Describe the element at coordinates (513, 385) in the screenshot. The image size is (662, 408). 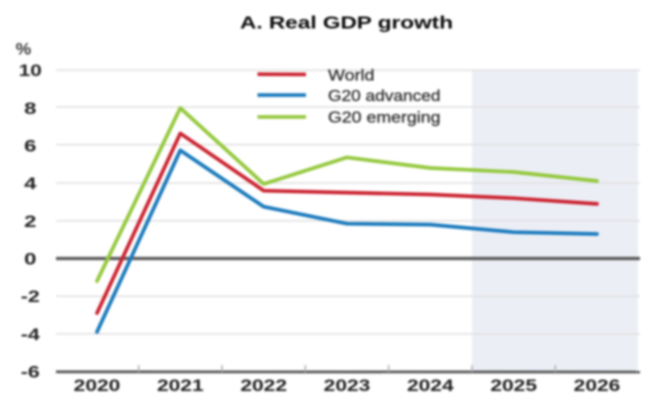
I see `svg-text: 2025` at that location.